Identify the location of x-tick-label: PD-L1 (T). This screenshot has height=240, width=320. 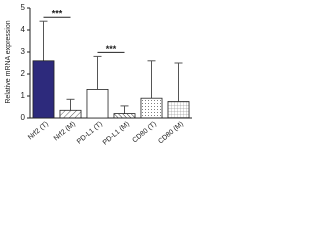
(90, 133).